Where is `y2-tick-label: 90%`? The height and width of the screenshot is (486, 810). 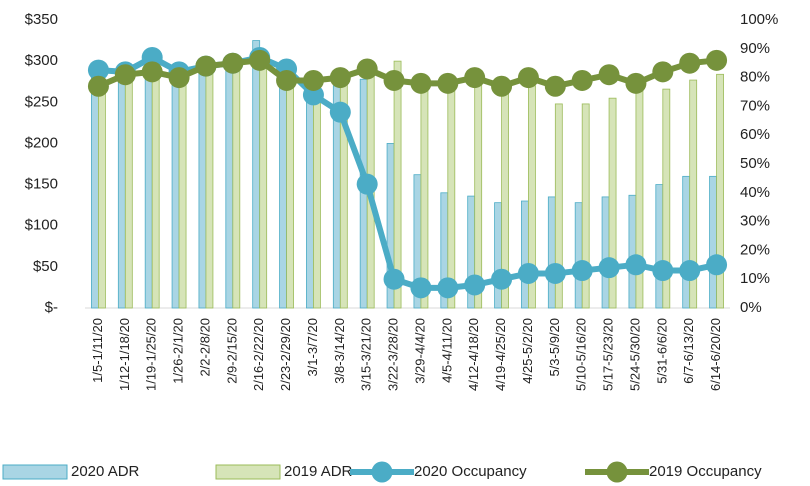 y2-tick-label: 90% is located at coordinates (755, 48).